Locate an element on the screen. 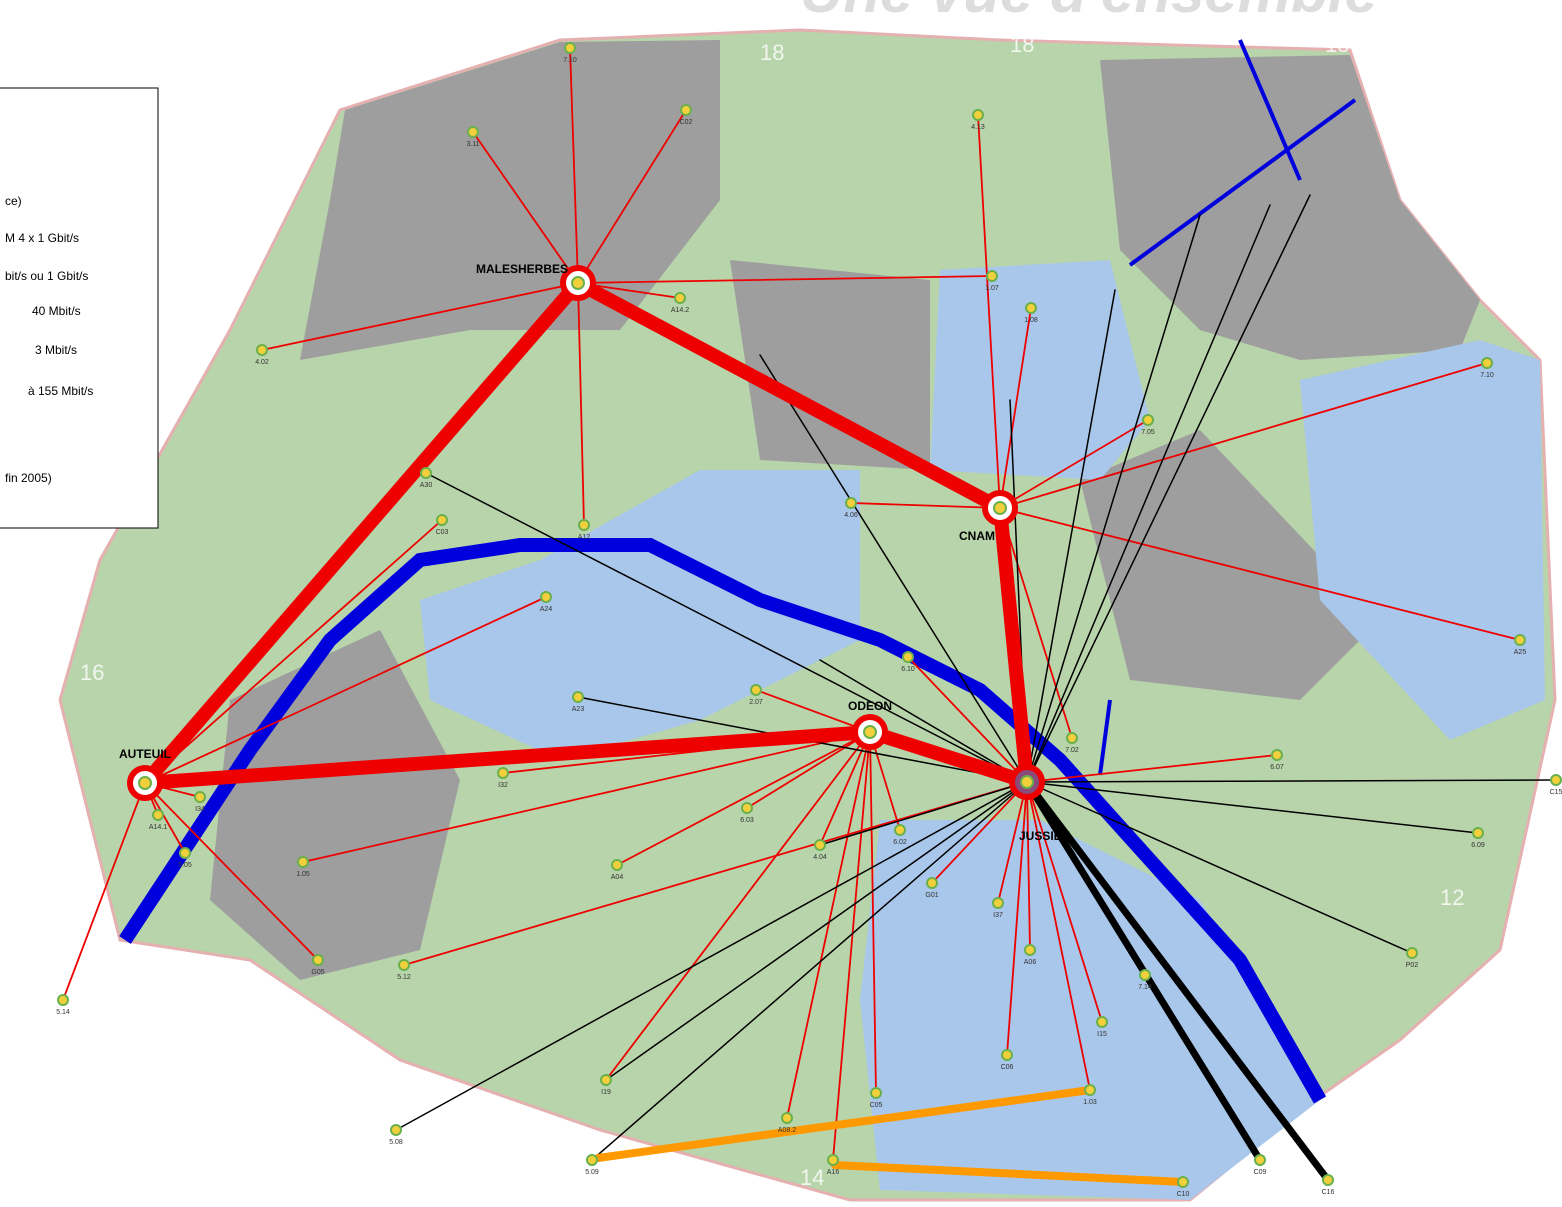 The height and width of the screenshot is (1207, 1562). site-label: C05 is located at coordinates (876, 1105).